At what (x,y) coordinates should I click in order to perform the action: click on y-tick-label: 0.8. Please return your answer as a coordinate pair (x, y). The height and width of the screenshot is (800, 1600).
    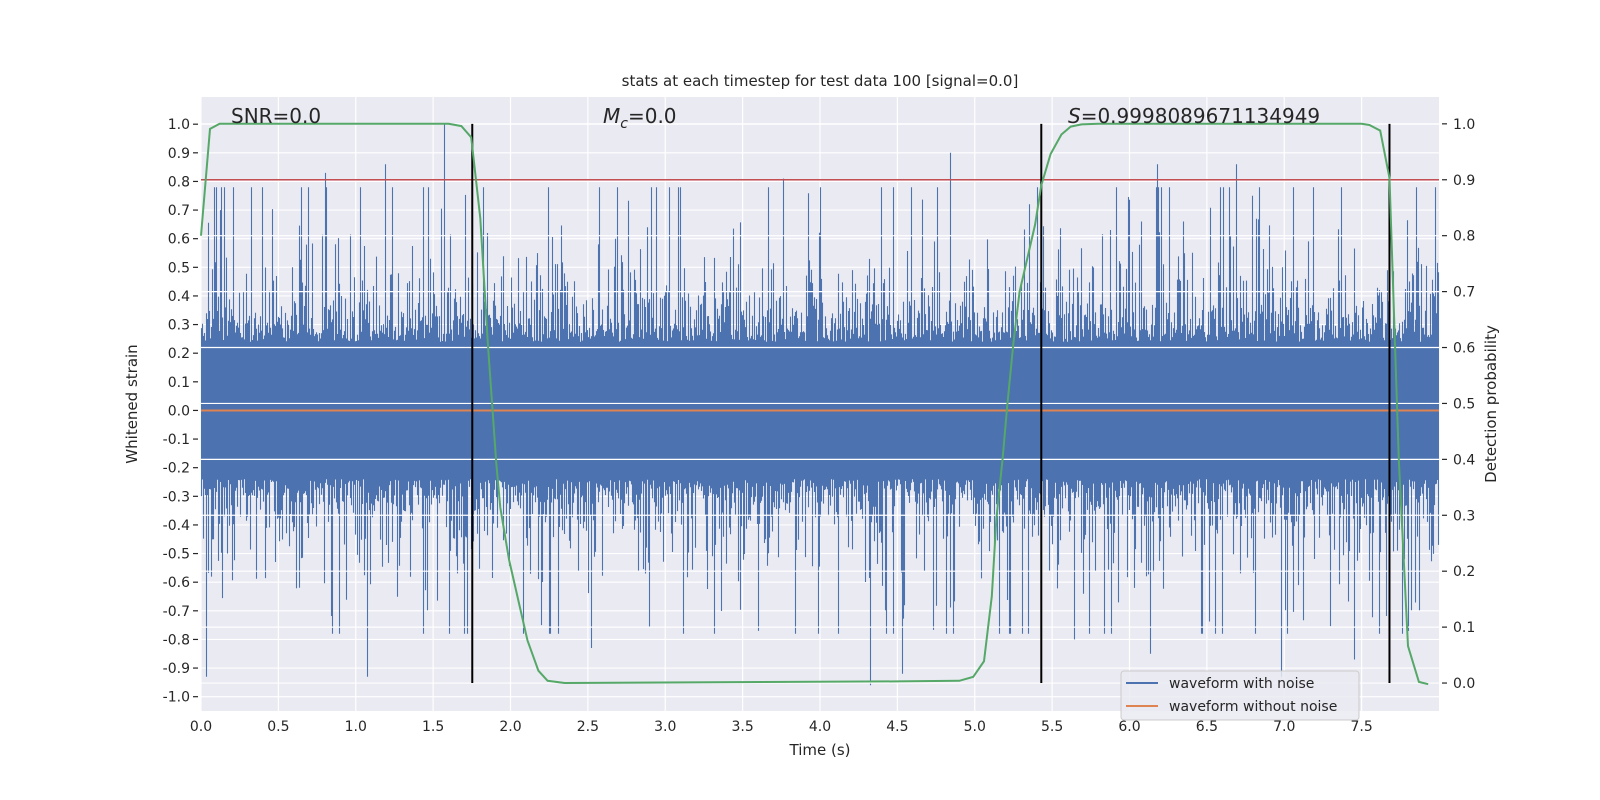
    Looking at the image, I should click on (179, 182).